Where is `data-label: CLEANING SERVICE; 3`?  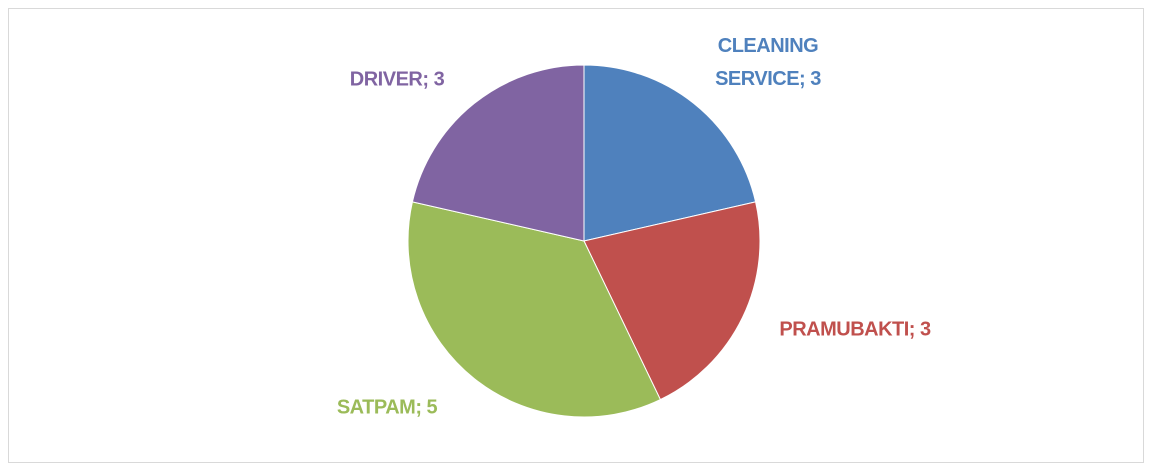 data-label: CLEANING SERVICE; 3 is located at coordinates (768, 63).